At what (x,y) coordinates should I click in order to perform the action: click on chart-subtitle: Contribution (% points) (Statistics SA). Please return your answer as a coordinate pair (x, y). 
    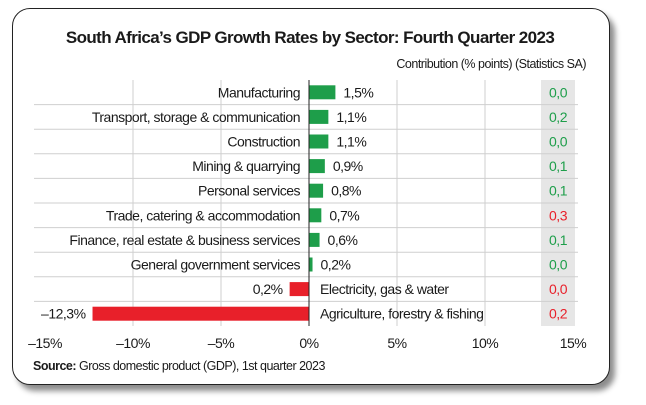
    Looking at the image, I should click on (491, 64).